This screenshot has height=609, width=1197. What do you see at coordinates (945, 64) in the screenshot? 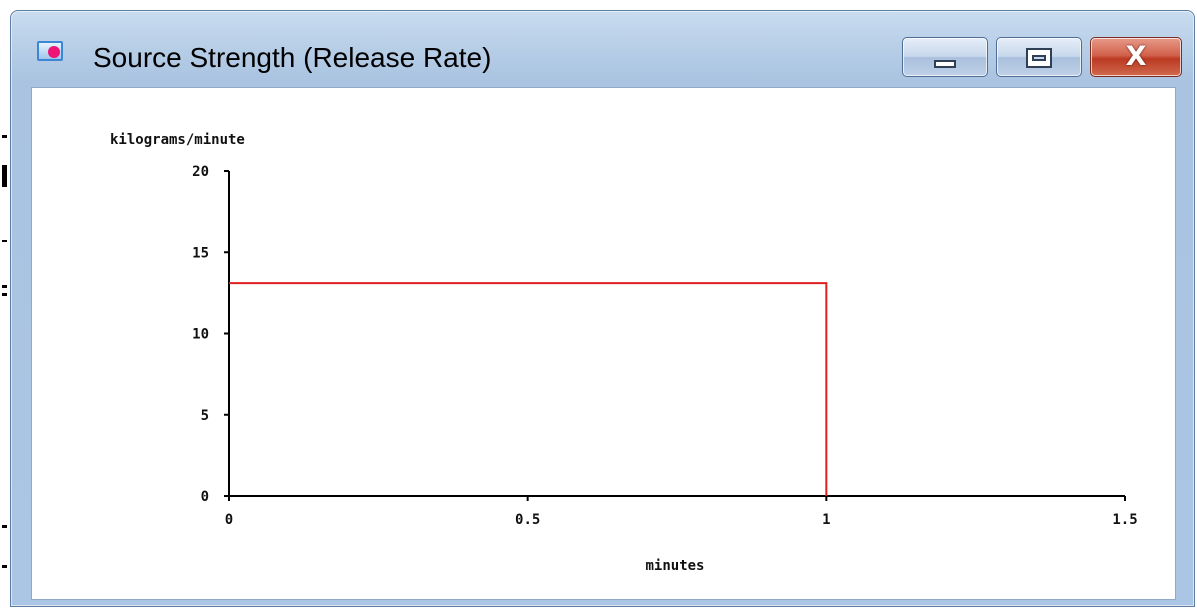
I see `minimize-icon` at bounding box center [945, 64].